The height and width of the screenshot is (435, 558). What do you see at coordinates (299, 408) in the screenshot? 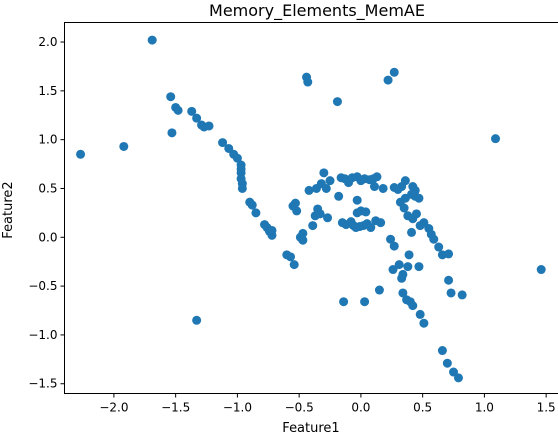
I see `x-tick-label: −0.5` at bounding box center [299, 408].